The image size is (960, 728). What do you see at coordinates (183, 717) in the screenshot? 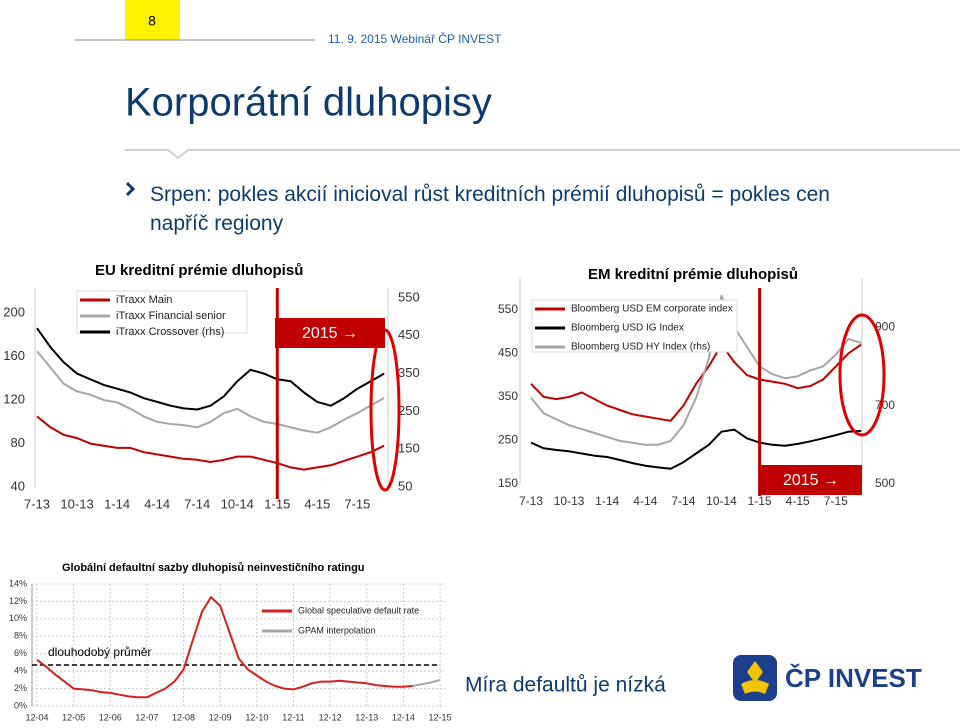
I see `x-tick-label: 12-08` at bounding box center [183, 717].